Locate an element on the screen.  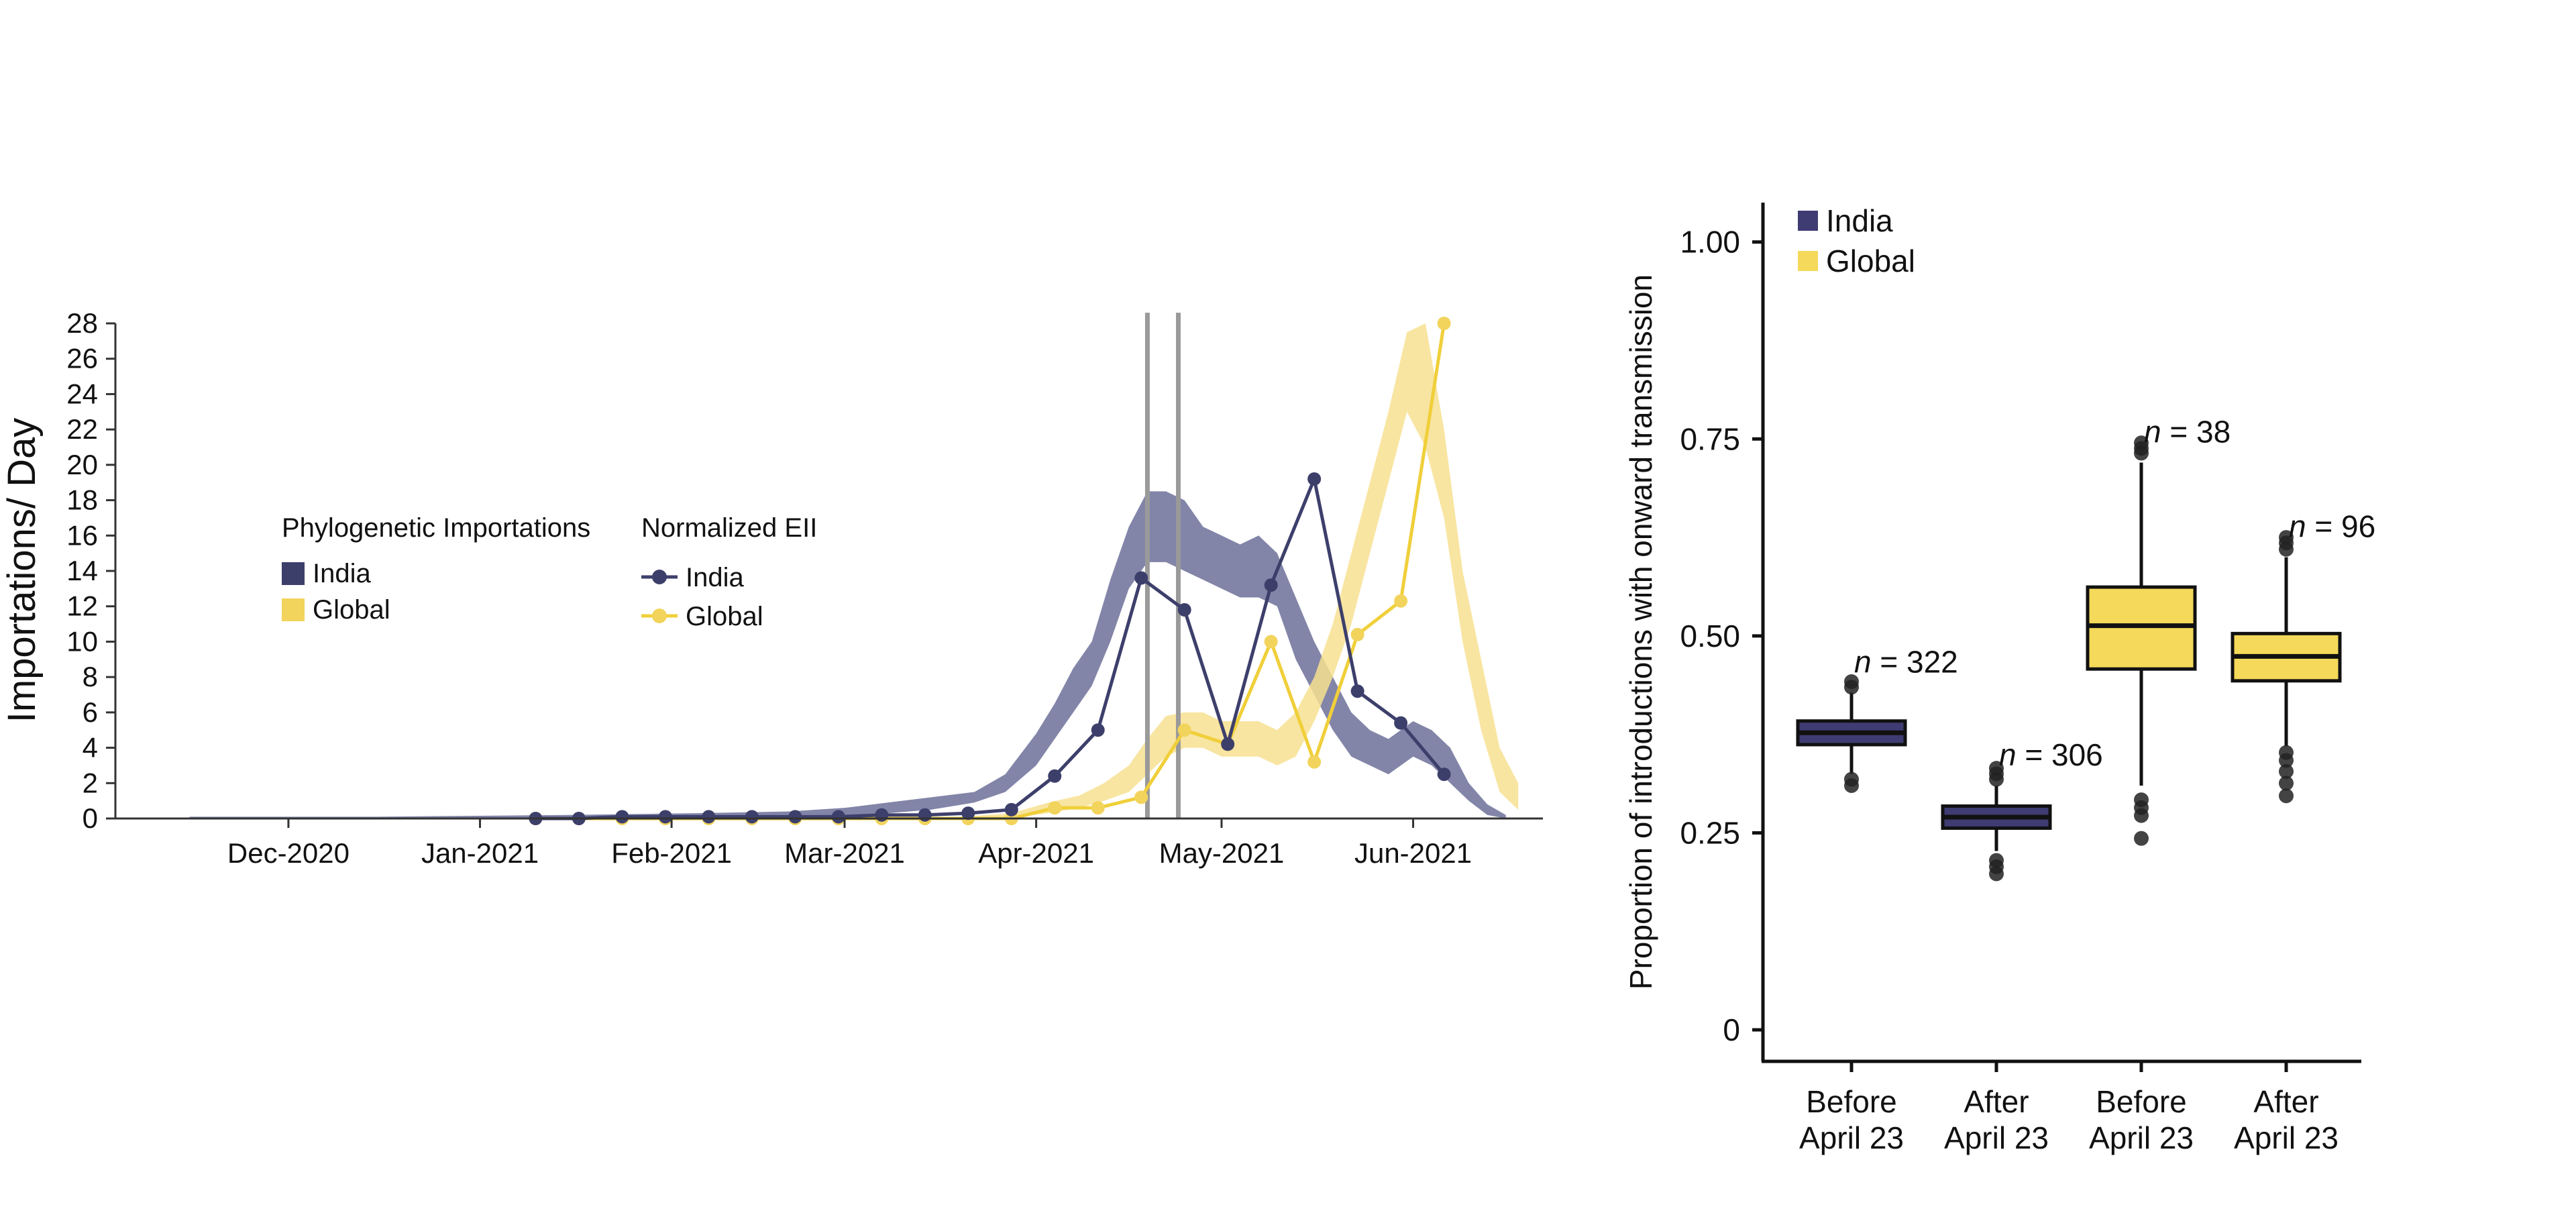
y-tick-label: 12 is located at coordinates (82, 606).